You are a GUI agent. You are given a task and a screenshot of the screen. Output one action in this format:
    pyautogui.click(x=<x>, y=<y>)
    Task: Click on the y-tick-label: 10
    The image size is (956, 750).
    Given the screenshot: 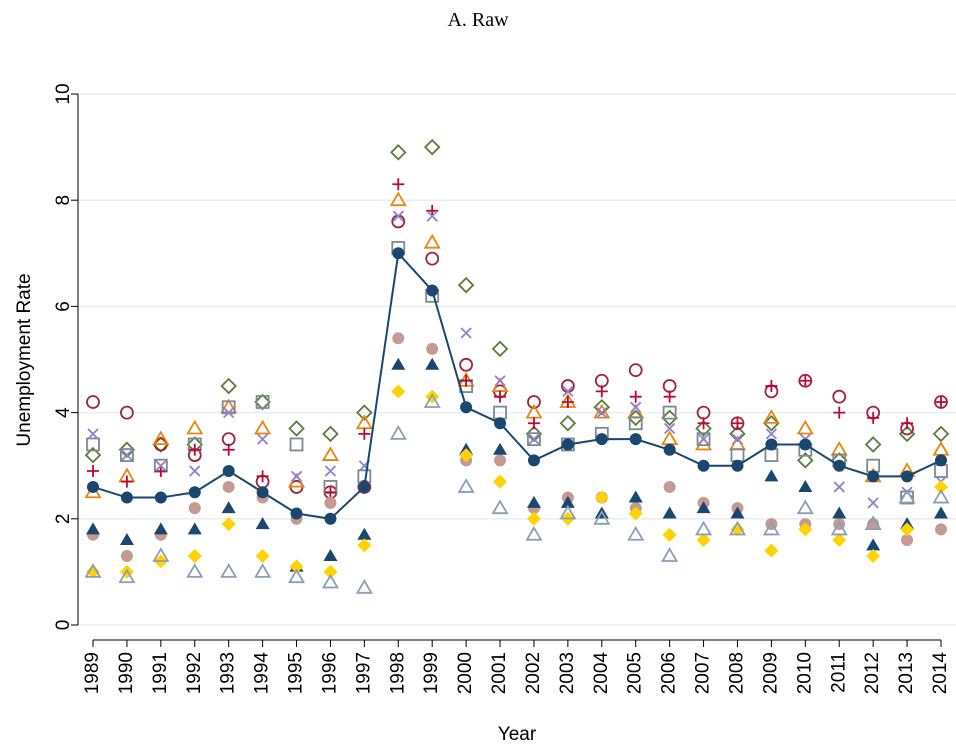 What is the action you would take?
    pyautogui.click(x=63, y=93)
    